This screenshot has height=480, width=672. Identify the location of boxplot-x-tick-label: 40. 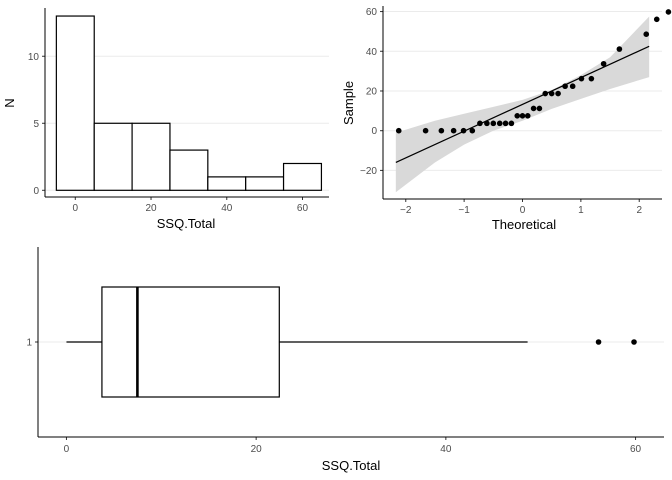
(446, 449).